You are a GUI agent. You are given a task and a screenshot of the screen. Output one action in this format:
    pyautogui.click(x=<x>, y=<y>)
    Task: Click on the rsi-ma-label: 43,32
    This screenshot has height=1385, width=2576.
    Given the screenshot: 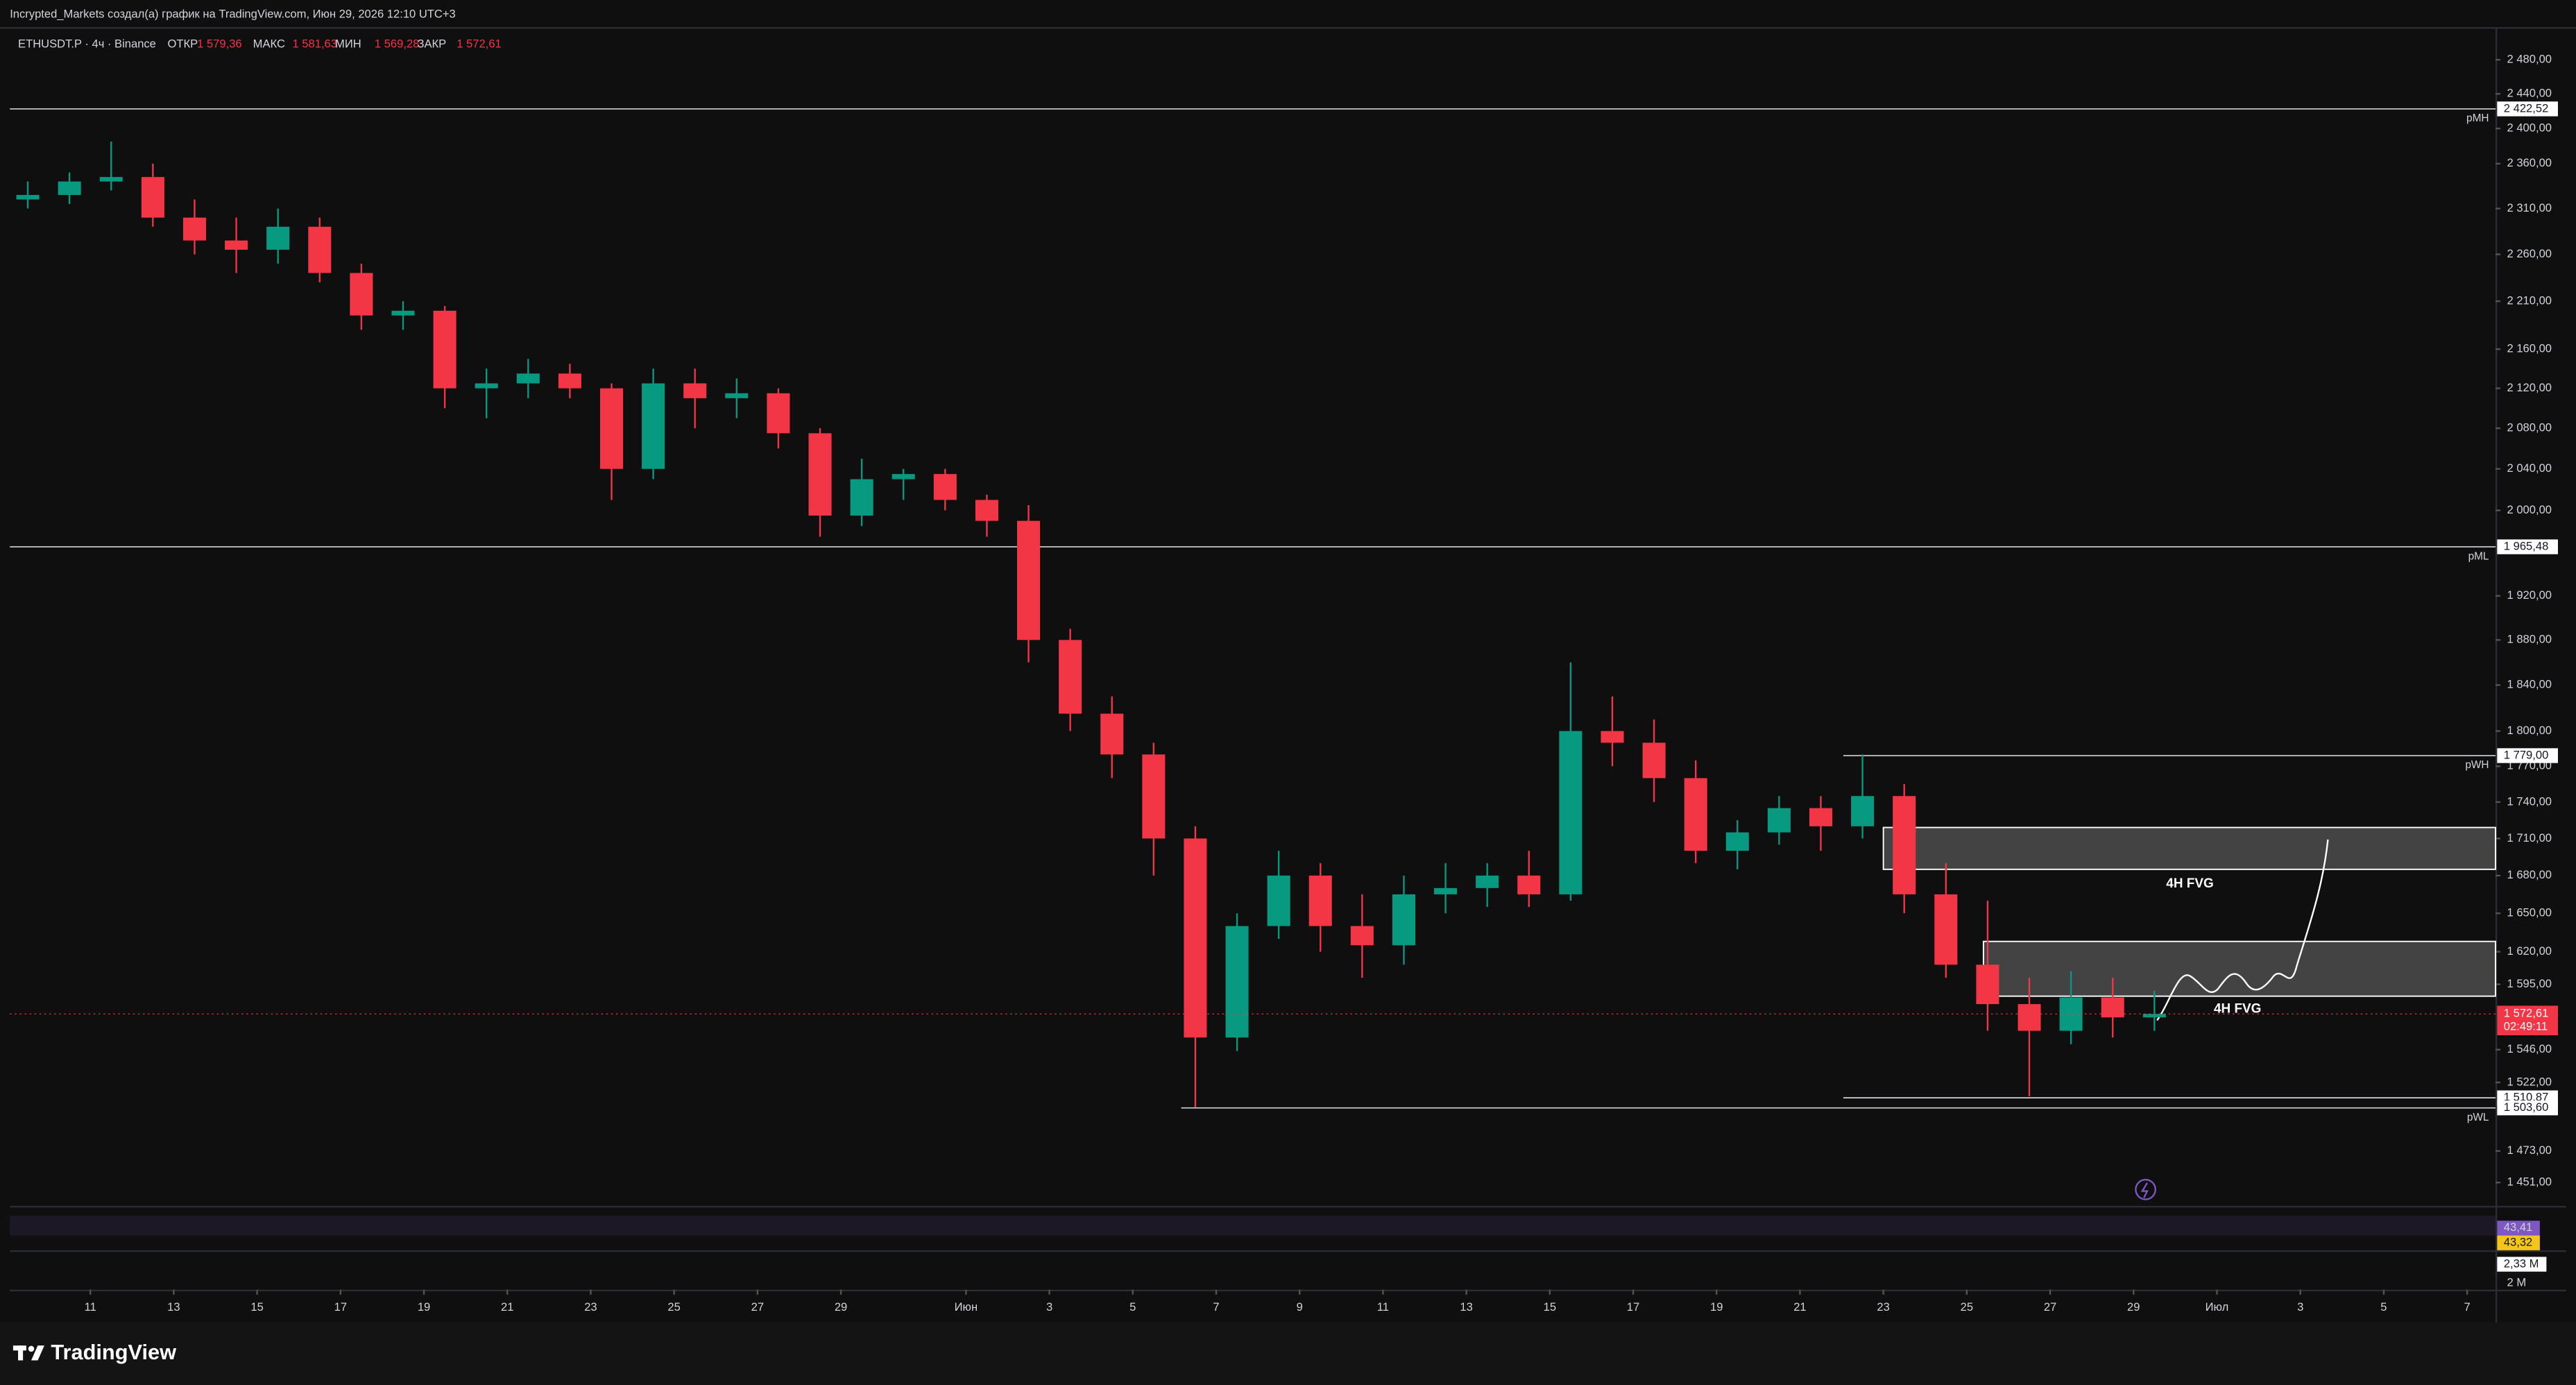 What is the action you would take?
    pyautogui.click(x=2518, y=1242)
    